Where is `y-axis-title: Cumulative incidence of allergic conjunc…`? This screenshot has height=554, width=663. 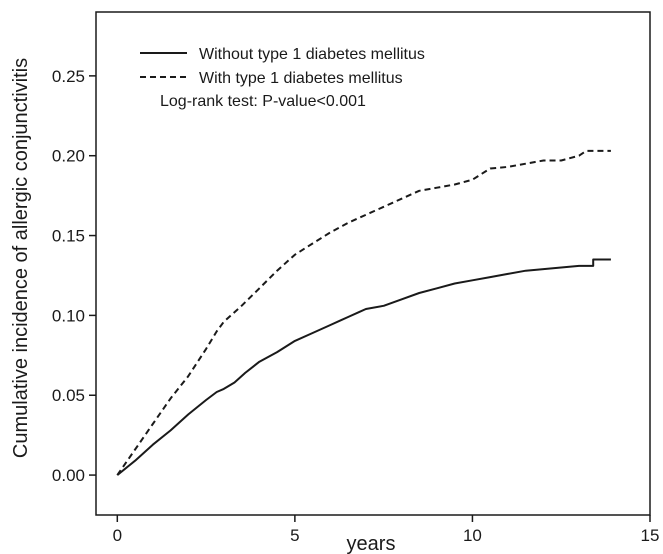 y-axis-title: Cumulative incidence of allergic conjunc… is located at coordinates (21, 258).